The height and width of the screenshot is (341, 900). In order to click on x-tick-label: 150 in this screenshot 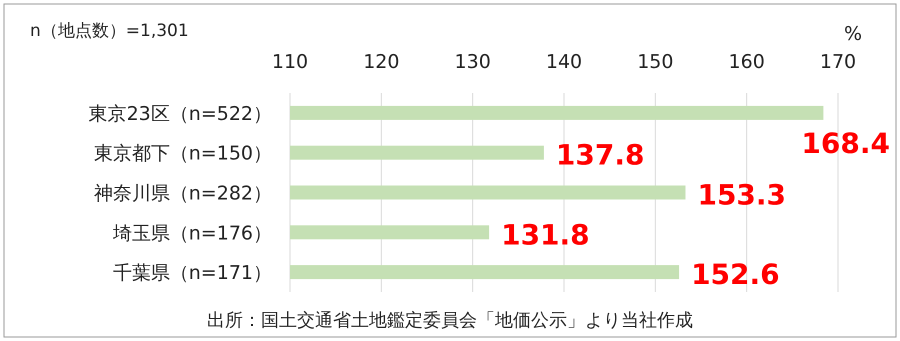, I will do `click(655, 62)`.